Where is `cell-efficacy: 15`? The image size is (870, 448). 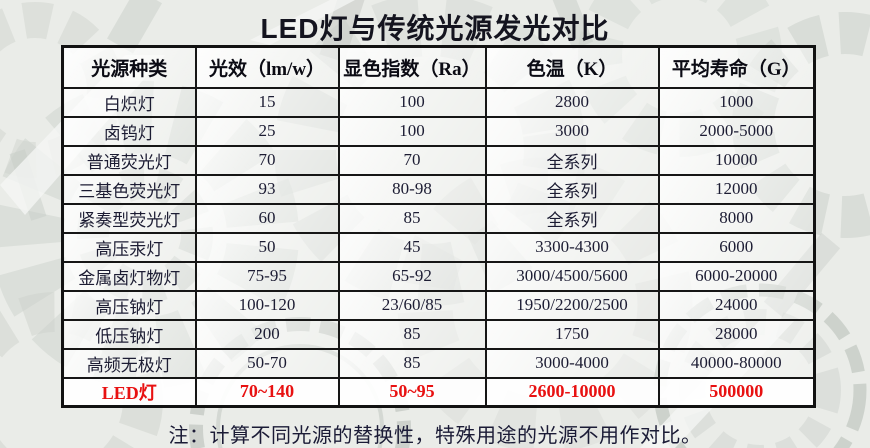 cell-efficacy: 15 is located at coordinates (267, 102).